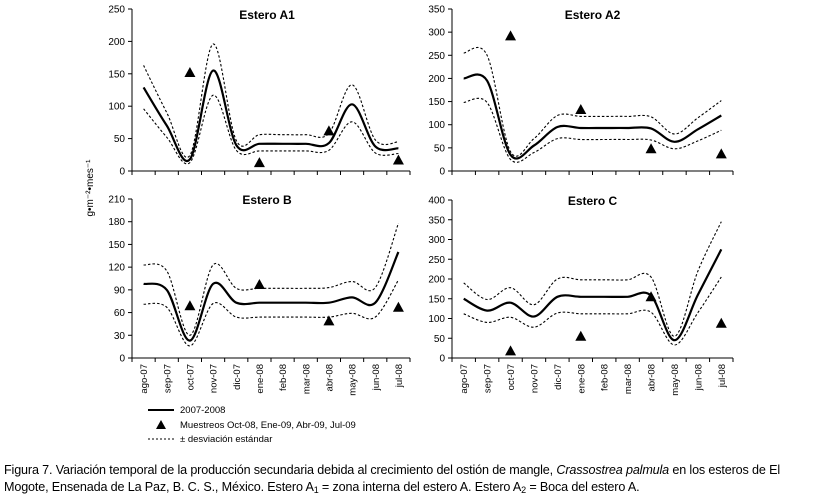 The height and width of the screenshot is (502, 816). I want to click on y-tick-label: 90, so click(120, 290).